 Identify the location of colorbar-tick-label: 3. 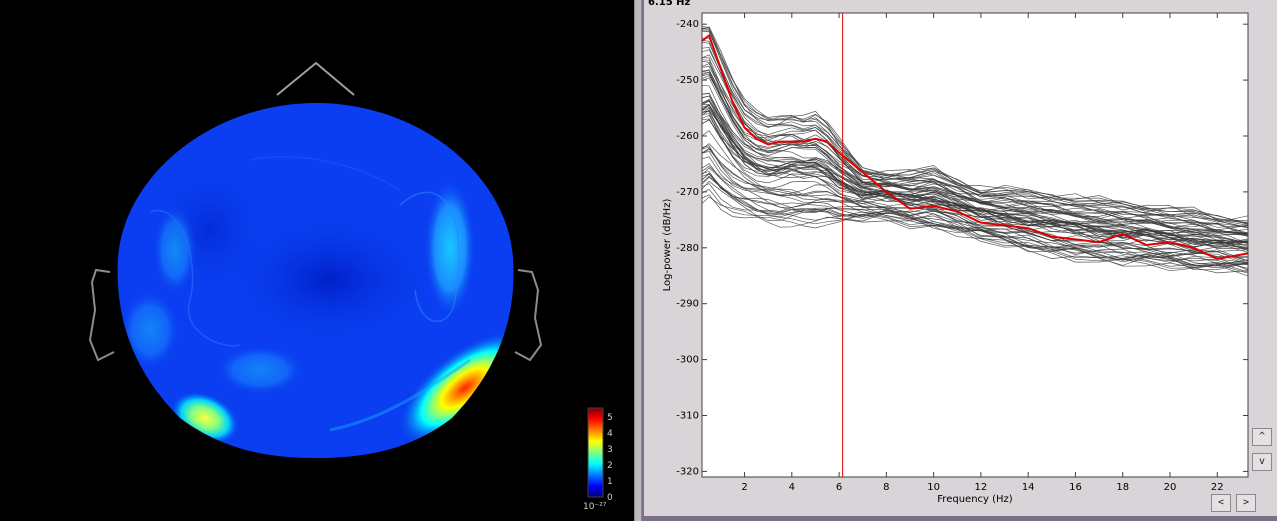
(610, 450).